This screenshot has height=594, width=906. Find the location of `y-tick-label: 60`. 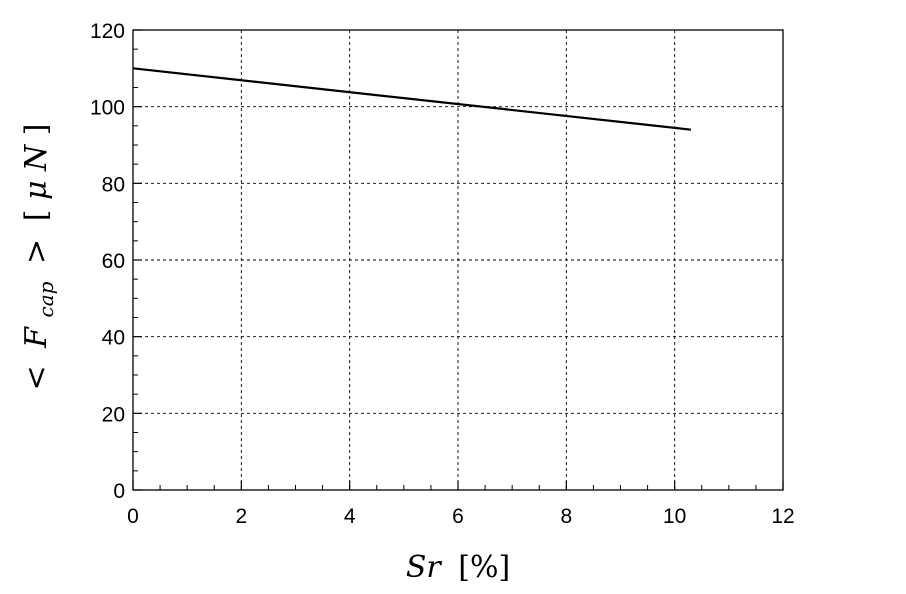

y-tick-label: 60 is located at coordinates (113, 261).